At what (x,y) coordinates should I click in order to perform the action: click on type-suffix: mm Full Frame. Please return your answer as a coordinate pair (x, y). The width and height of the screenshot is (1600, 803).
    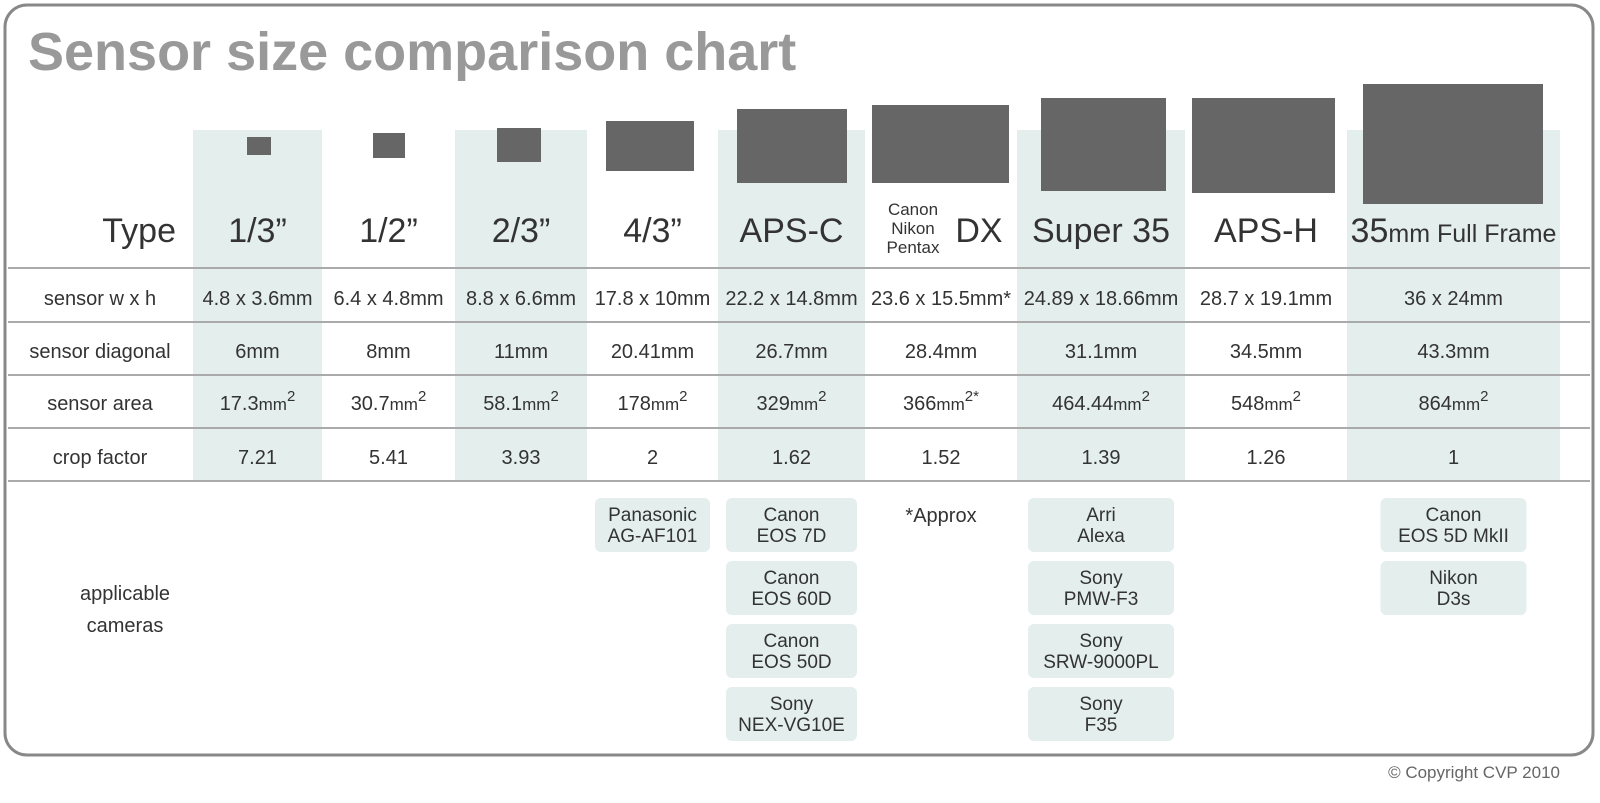
    Looking at the image, I should click on (1472, 234).